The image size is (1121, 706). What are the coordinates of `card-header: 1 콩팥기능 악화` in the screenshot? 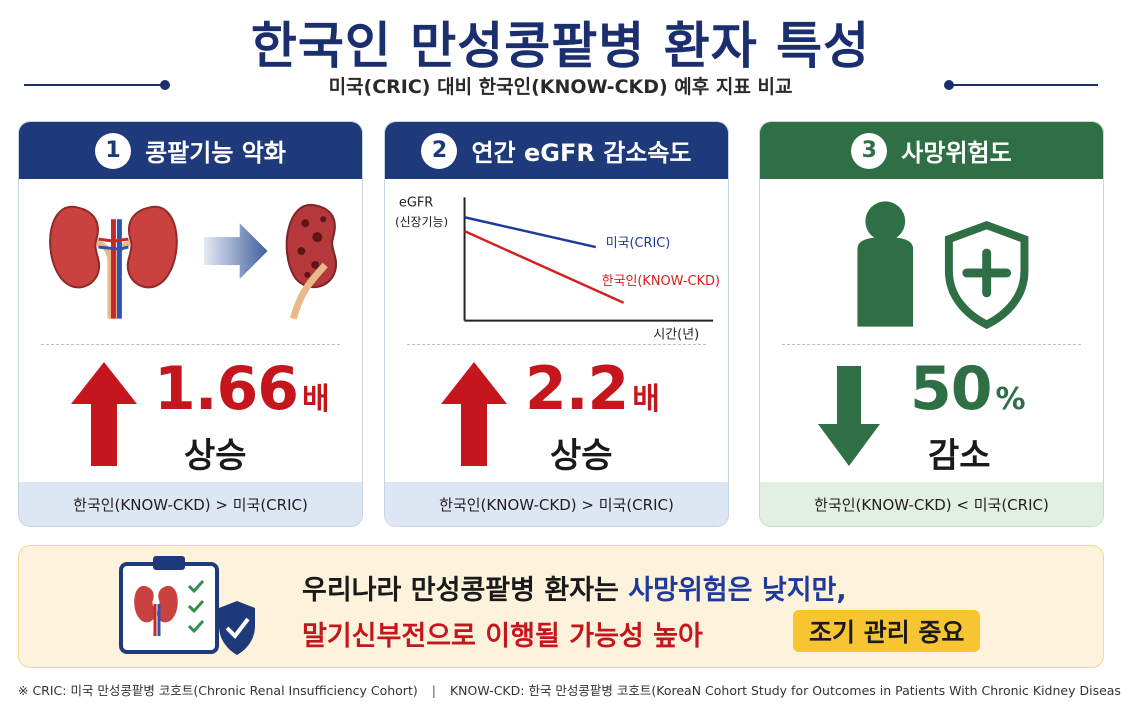 It's located at (190, 150).